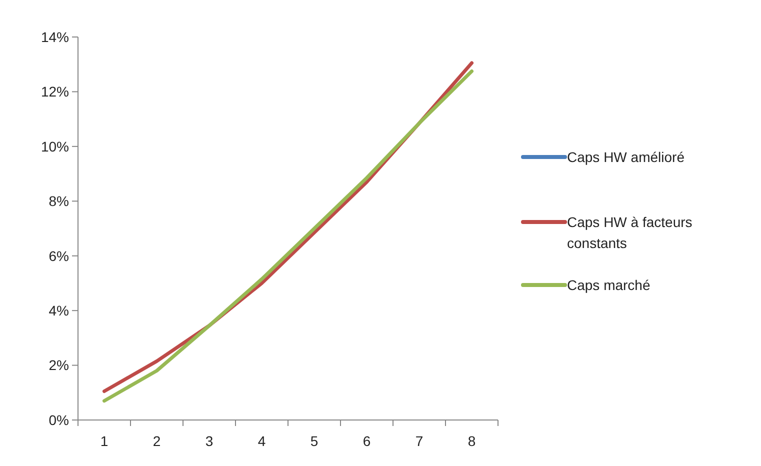 Image resolution: width=761 pixels, height=466 pixels. What do you see at coordinates (626, 156) in the screenshot?
I see `legend-label: Caps HW amélioré` at bounding box center [626, 156].